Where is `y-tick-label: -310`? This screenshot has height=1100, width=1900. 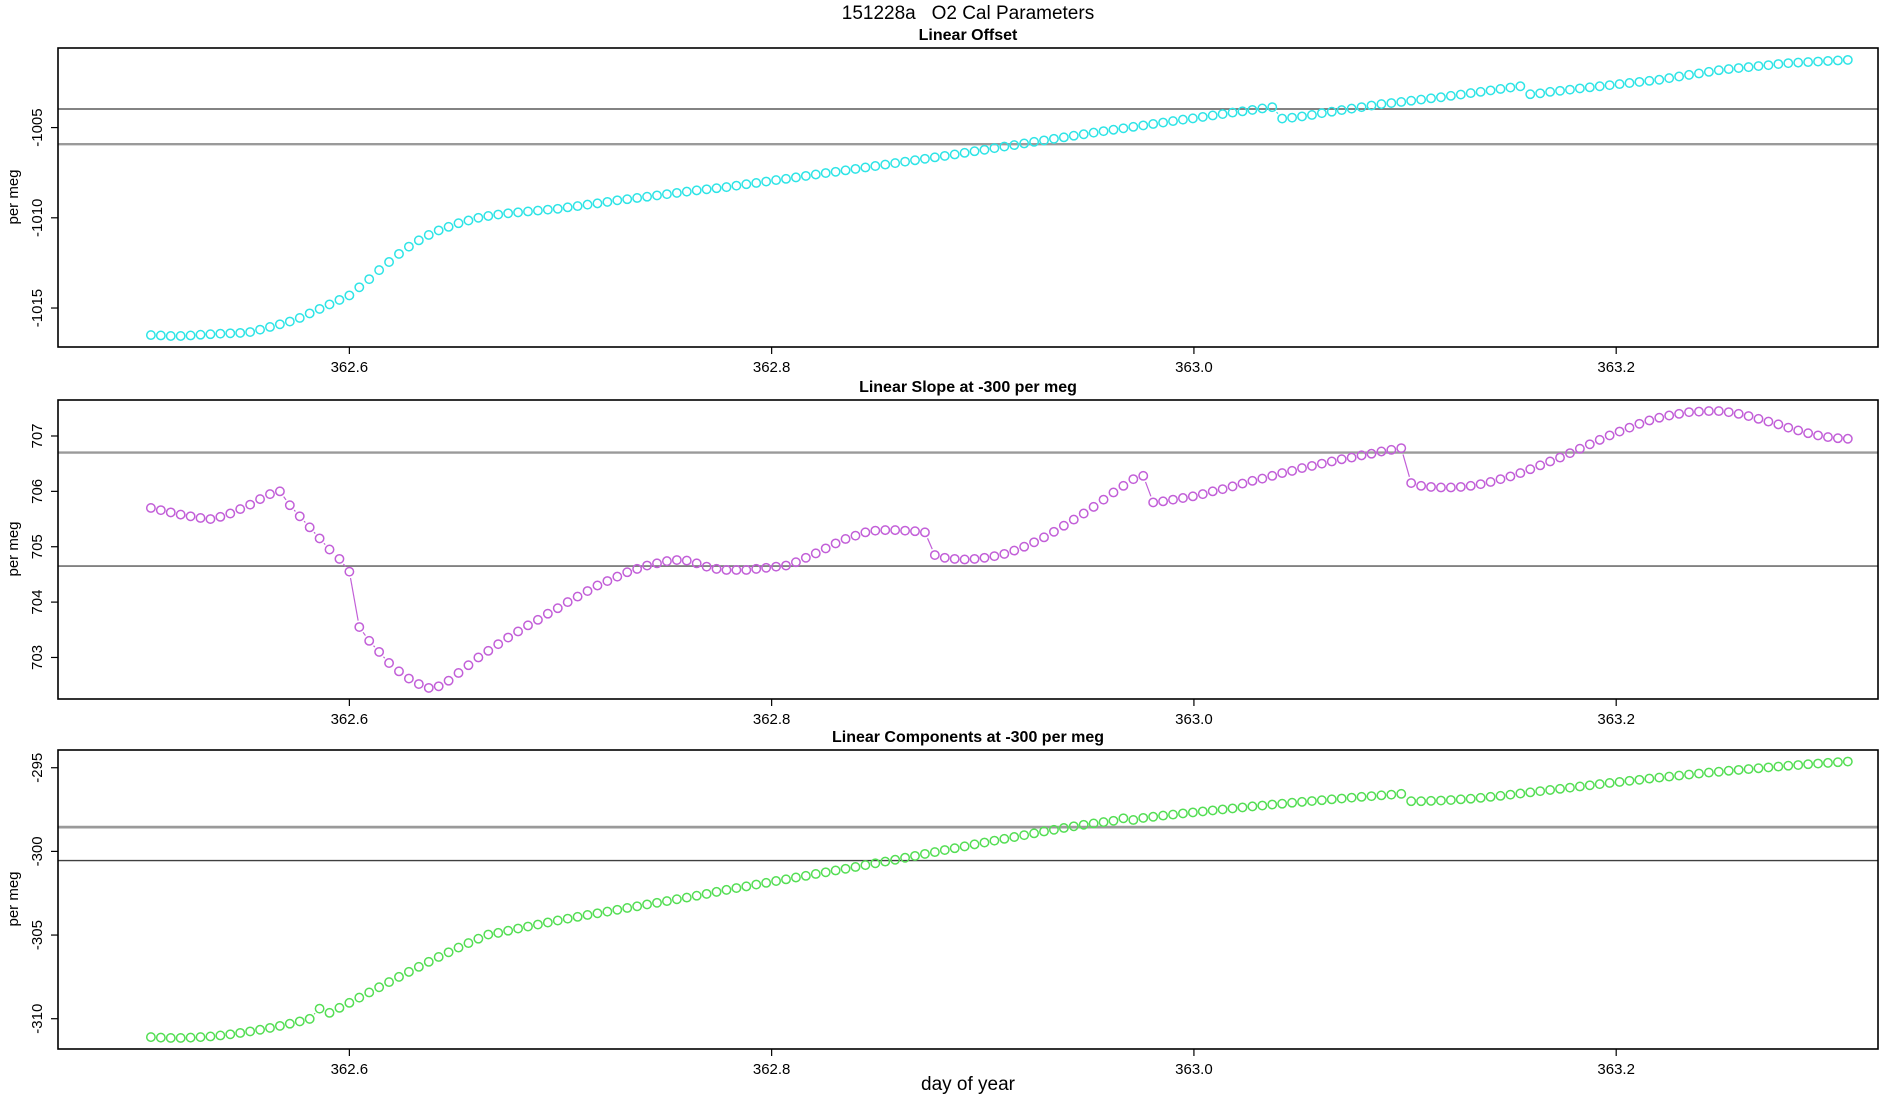
y-tick-label: -310 is located at coordinates (37, 1019).